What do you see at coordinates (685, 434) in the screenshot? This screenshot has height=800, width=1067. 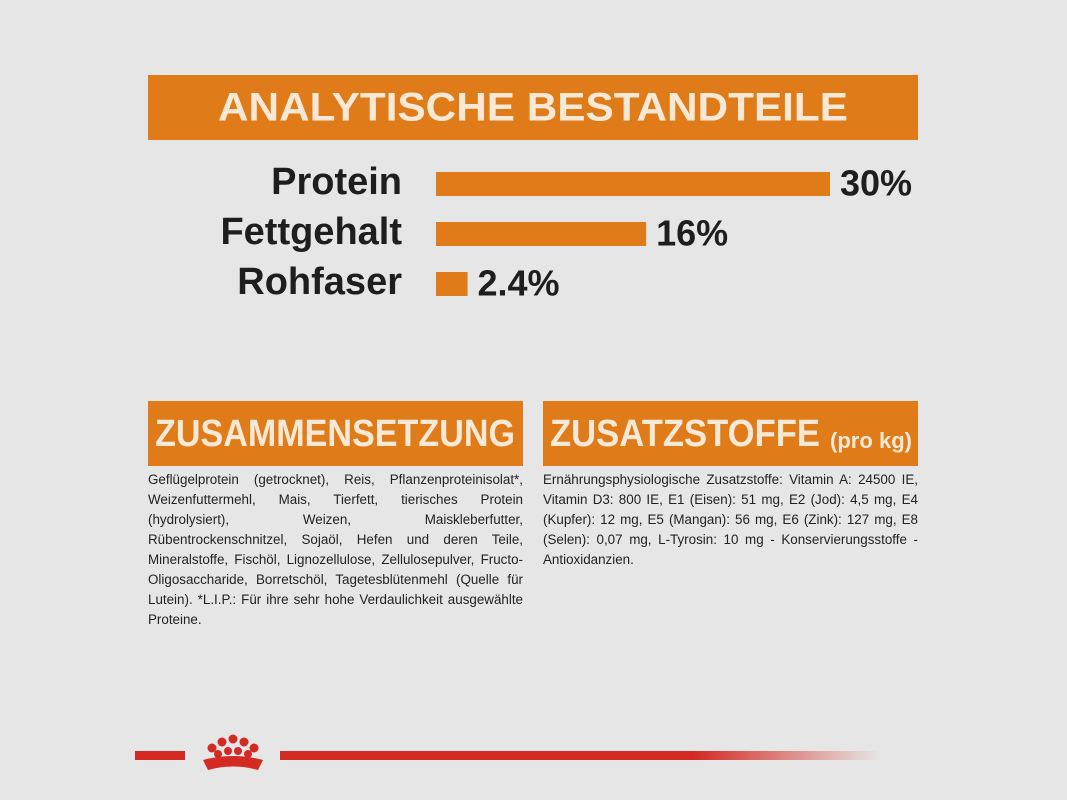 I see `section-title: ZUSATZSTOFFE` at bounding box center [685, 434].